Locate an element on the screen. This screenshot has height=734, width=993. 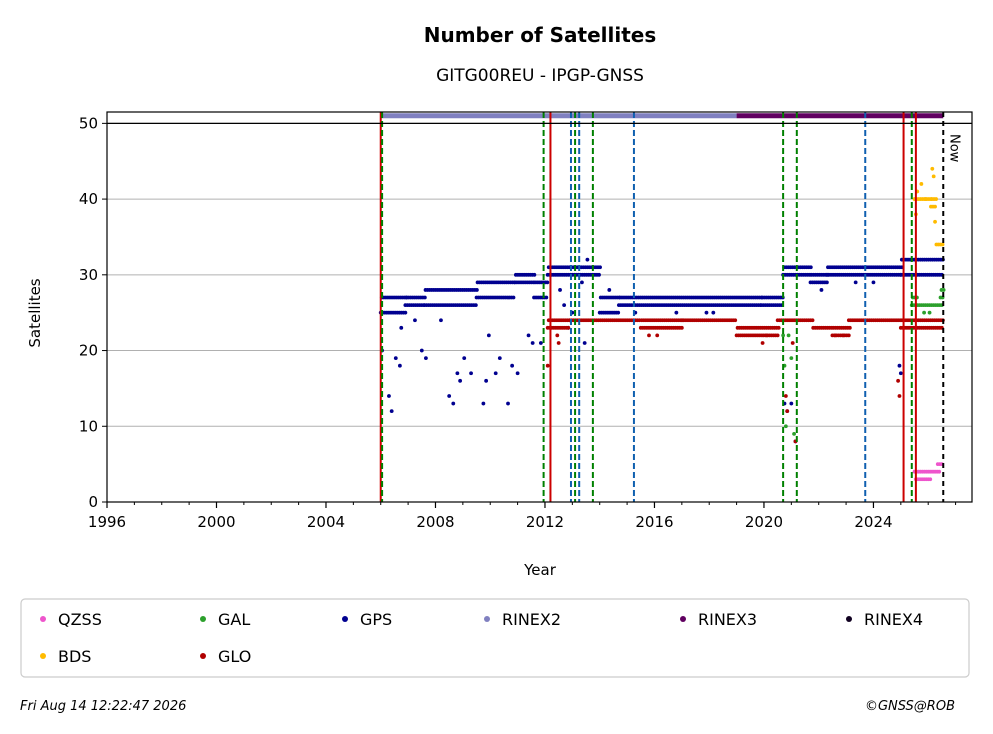
legend-marker-bds is located at coordinates (43, 656).